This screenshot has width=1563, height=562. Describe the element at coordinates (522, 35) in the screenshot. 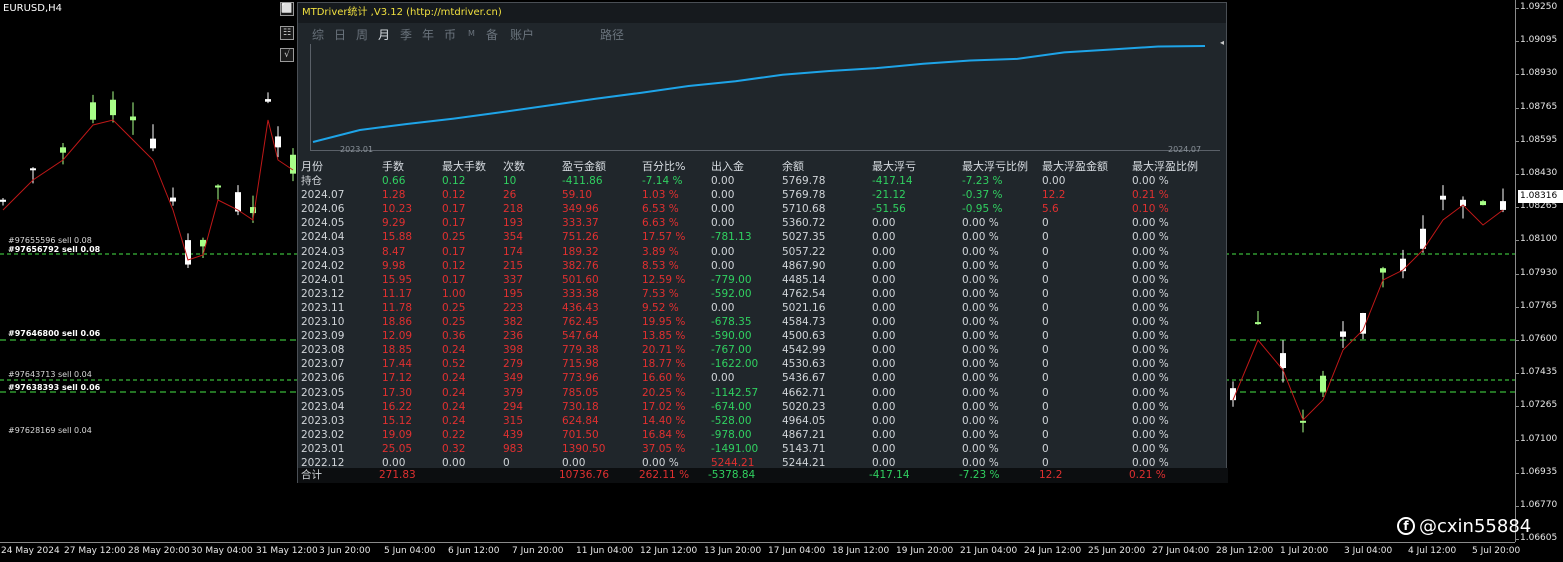

I see `tab-9: 账户` at that location.